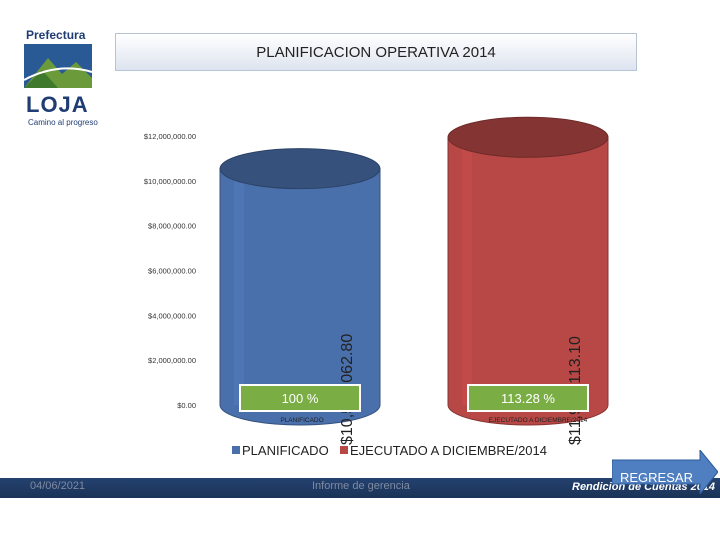 Image resolution: width=720 pixels, height=540 pixels. Describe the element at coordinates (301, 420) in the screenshot. I see `x-category-label: PLANIFICADO` at that location.